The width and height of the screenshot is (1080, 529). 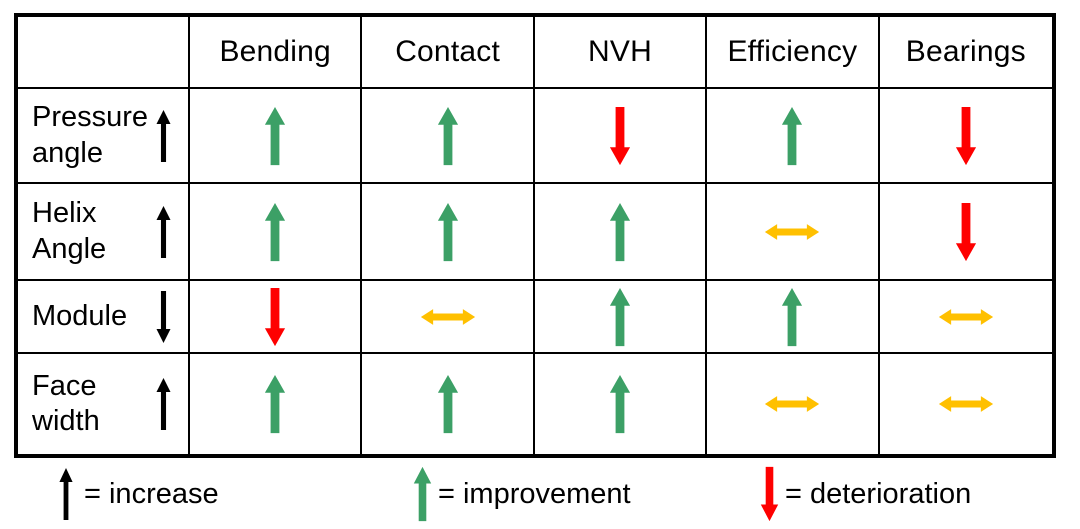 I want to click on legend-label: = increase, so click(x=151, y=493).